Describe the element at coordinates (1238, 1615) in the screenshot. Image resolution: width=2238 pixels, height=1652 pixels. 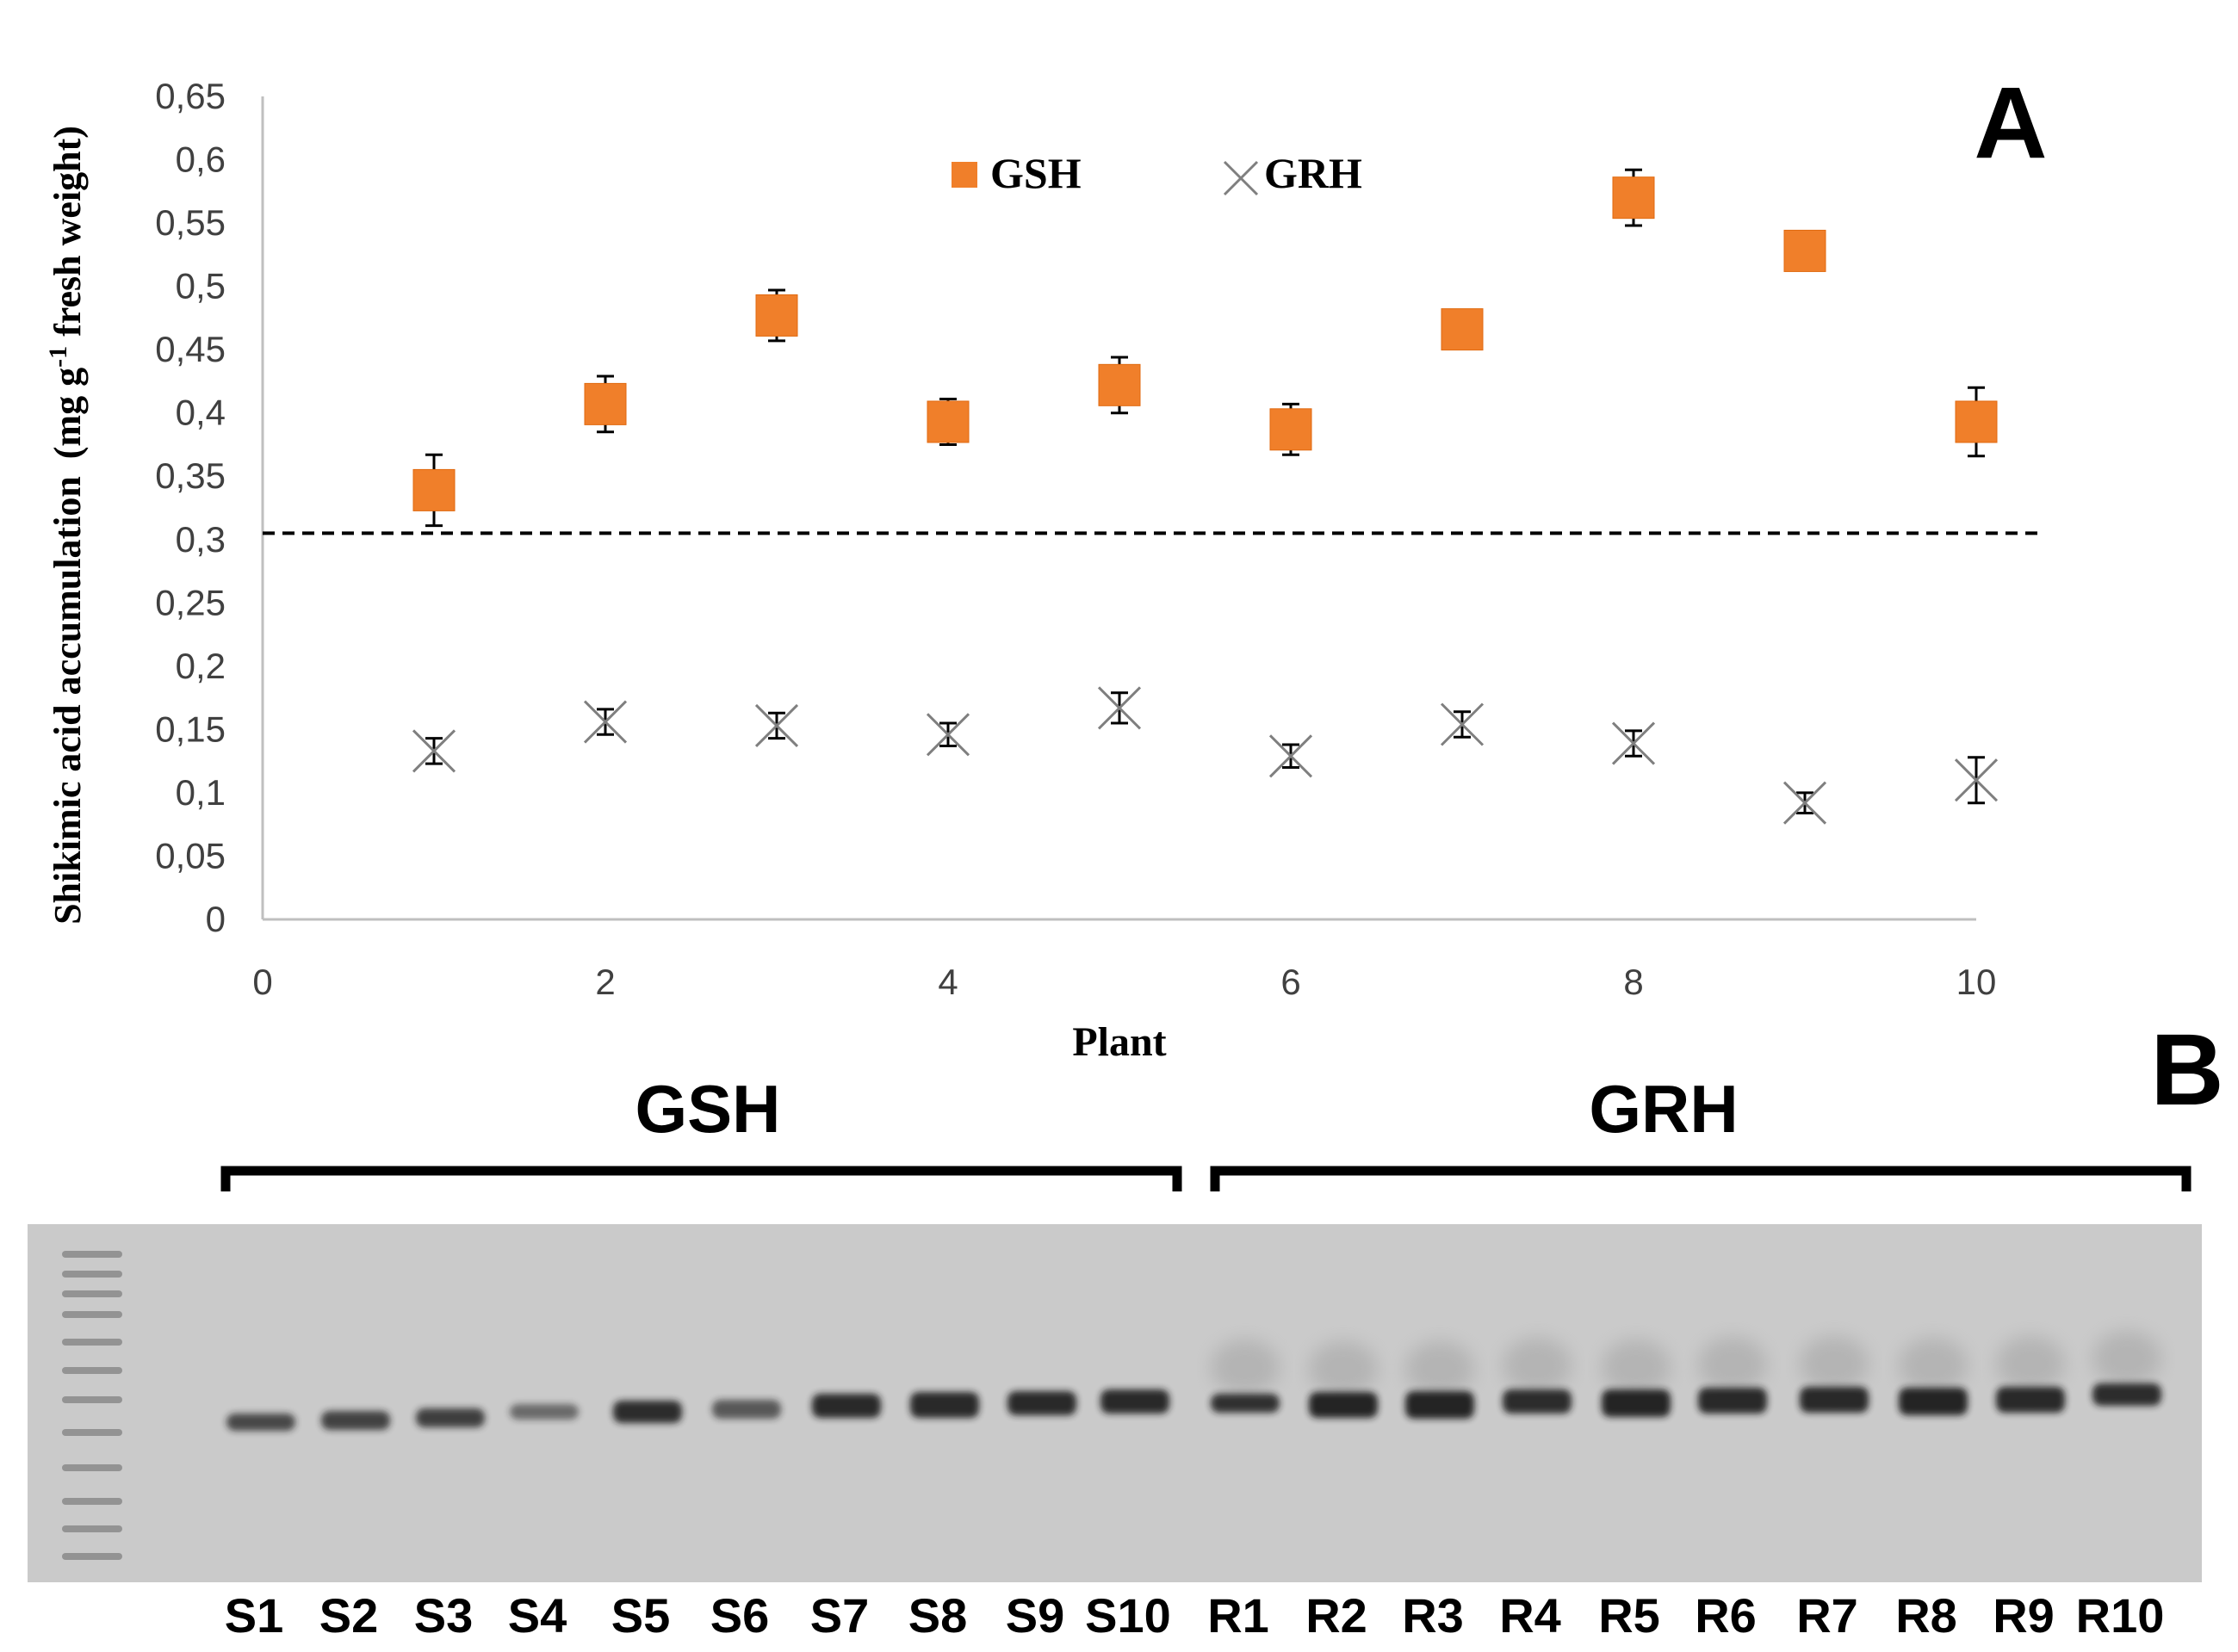
I see `lane-label: R1` at that location.